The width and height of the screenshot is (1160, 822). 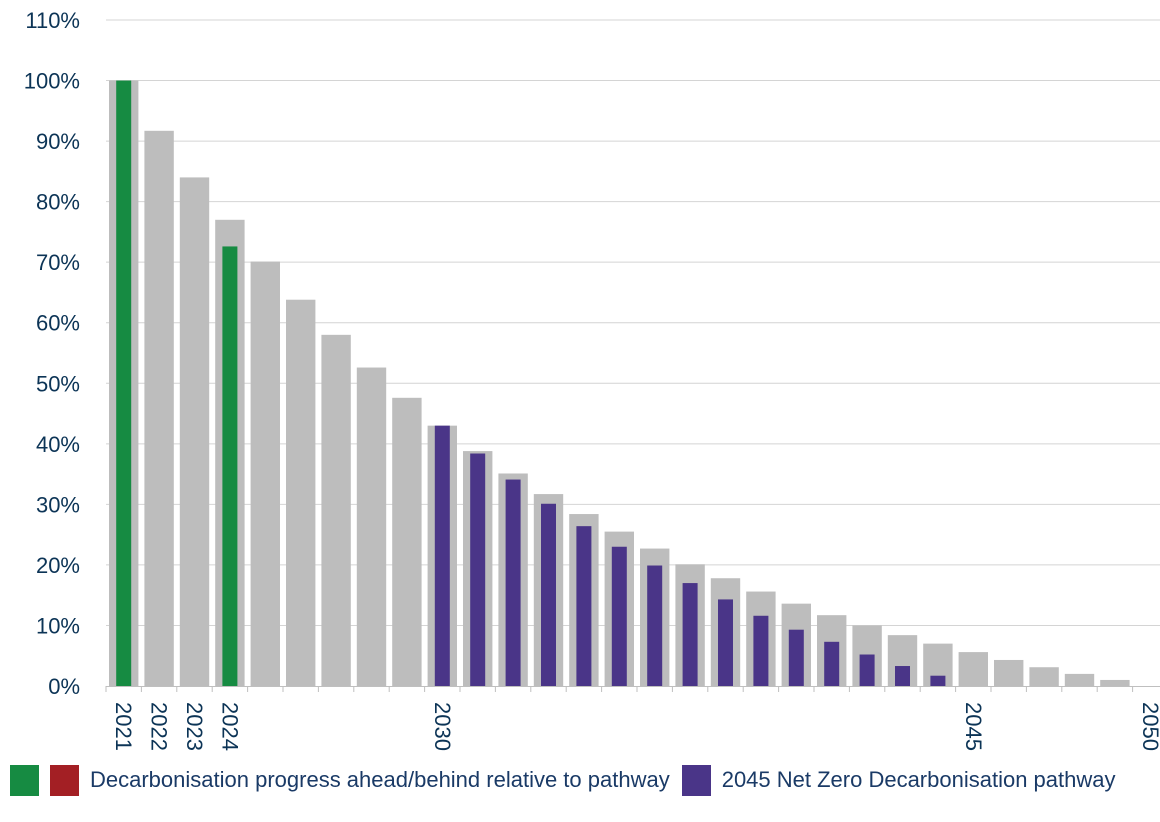 What do you see at coordinates (159, 726) in the screenshot?
I see `x-tick-label: 2022` at bounding box center [159, 726].